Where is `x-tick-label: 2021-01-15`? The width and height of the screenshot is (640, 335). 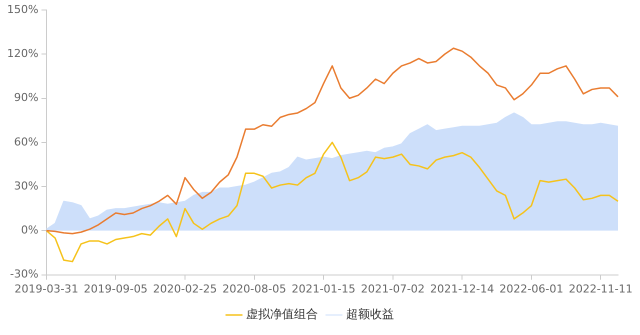 x-tick-label: 2021-01-15 is located at coordinates (324, 289).